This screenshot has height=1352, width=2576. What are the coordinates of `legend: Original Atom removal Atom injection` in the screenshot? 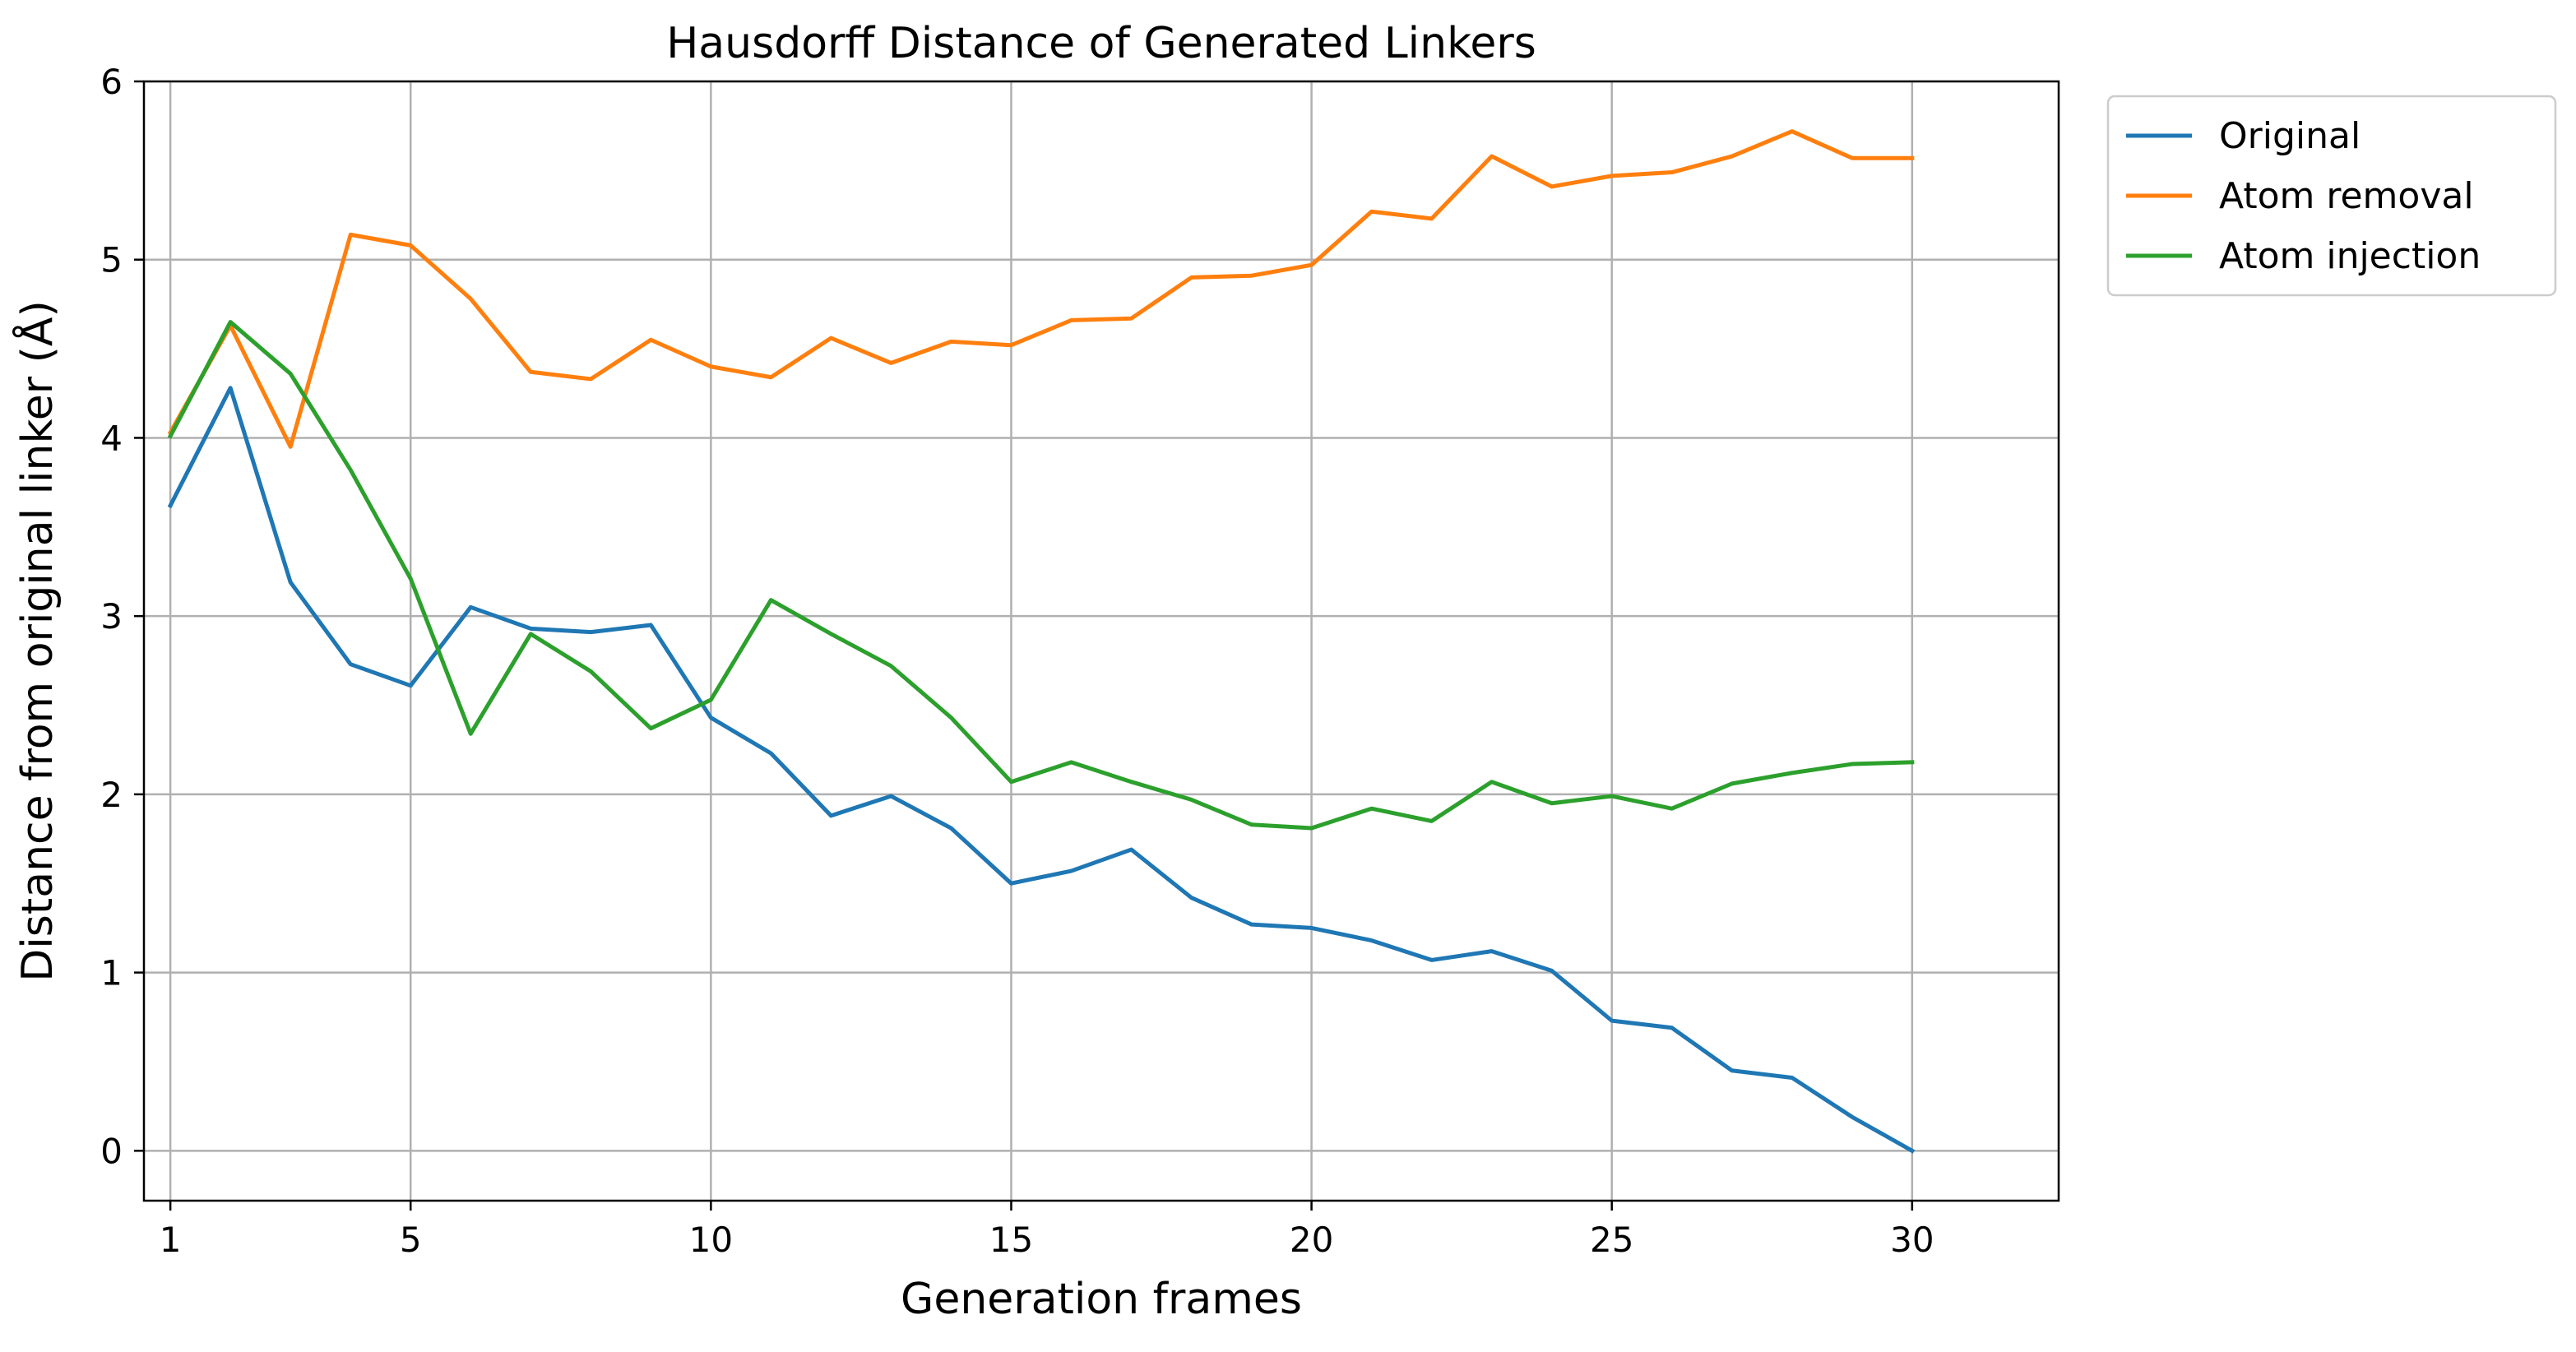 It's located at (2332, 196).